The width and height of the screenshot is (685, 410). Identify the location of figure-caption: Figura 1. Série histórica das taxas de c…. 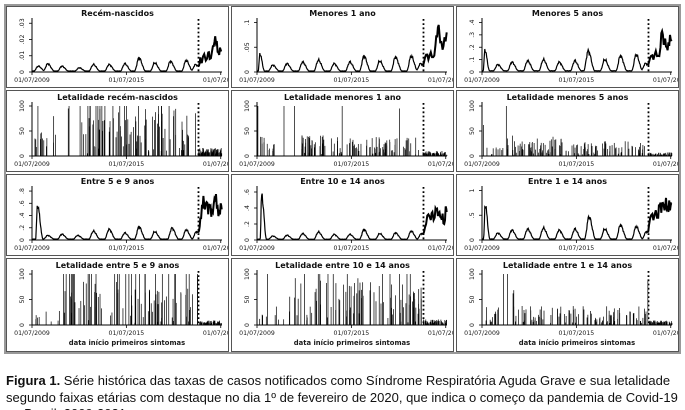
(342, 391).